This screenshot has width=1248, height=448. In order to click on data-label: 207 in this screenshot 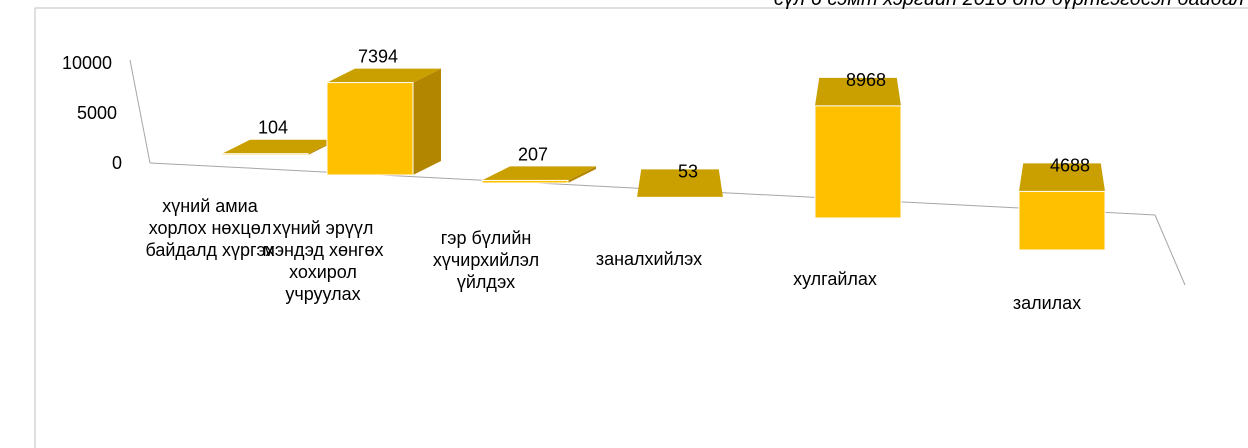, I will do `click(533, 154)`.